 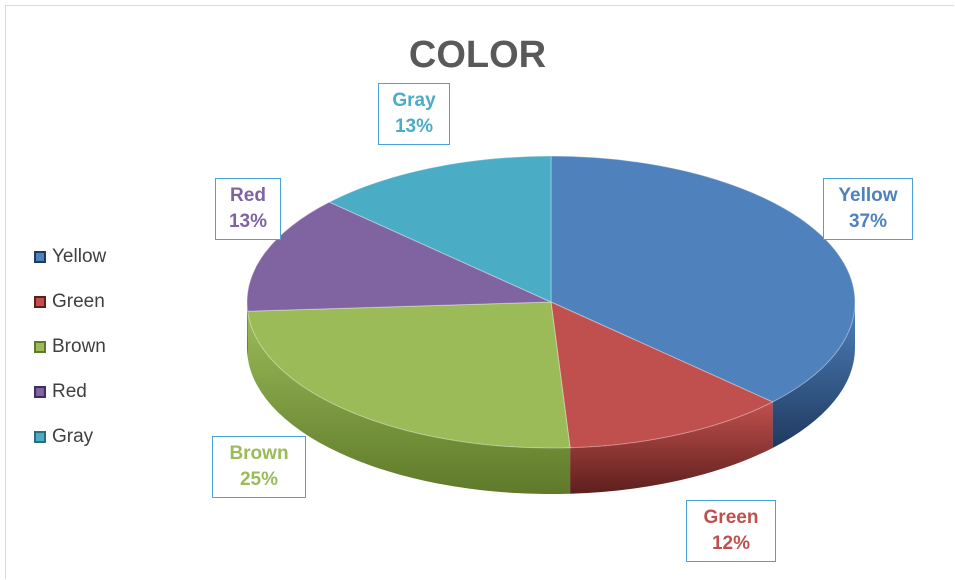 What do you see at coordinates (671, 447) in the screenshot?
I see `pie-side-green` at bounding box center [671, 447].